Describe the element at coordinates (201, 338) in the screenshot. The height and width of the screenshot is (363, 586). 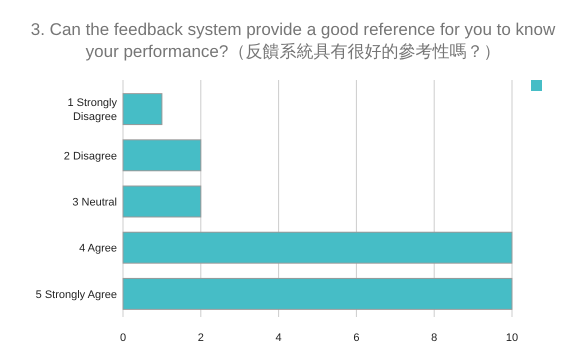
I see `x-tick-label: 2` at that location.